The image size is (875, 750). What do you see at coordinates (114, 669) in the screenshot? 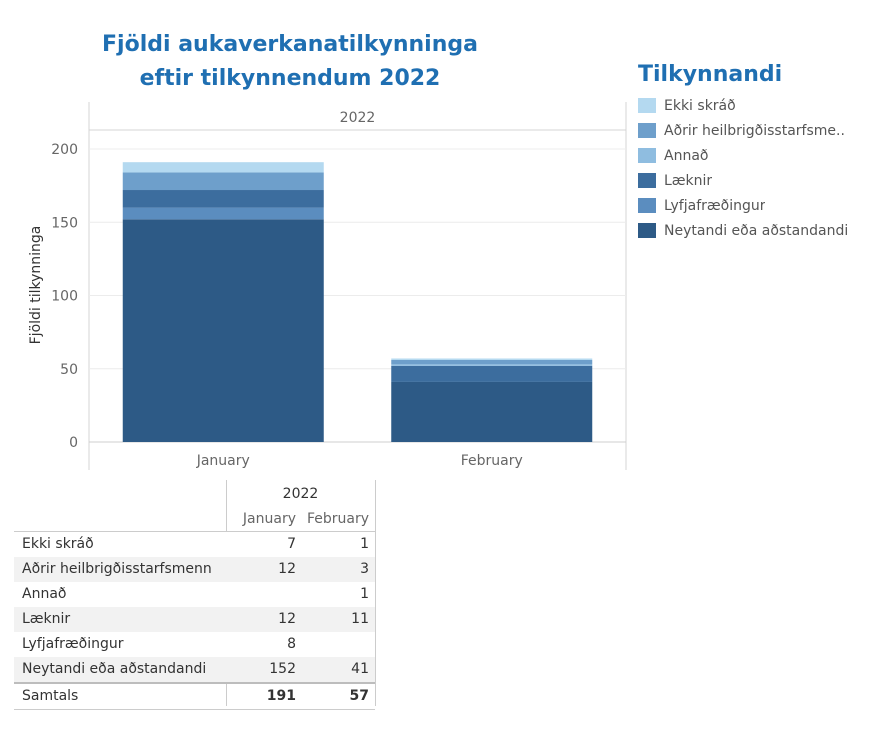
I see `table-row-label: Neytandi eða aðstandandi` at bounding box center [114, 669].